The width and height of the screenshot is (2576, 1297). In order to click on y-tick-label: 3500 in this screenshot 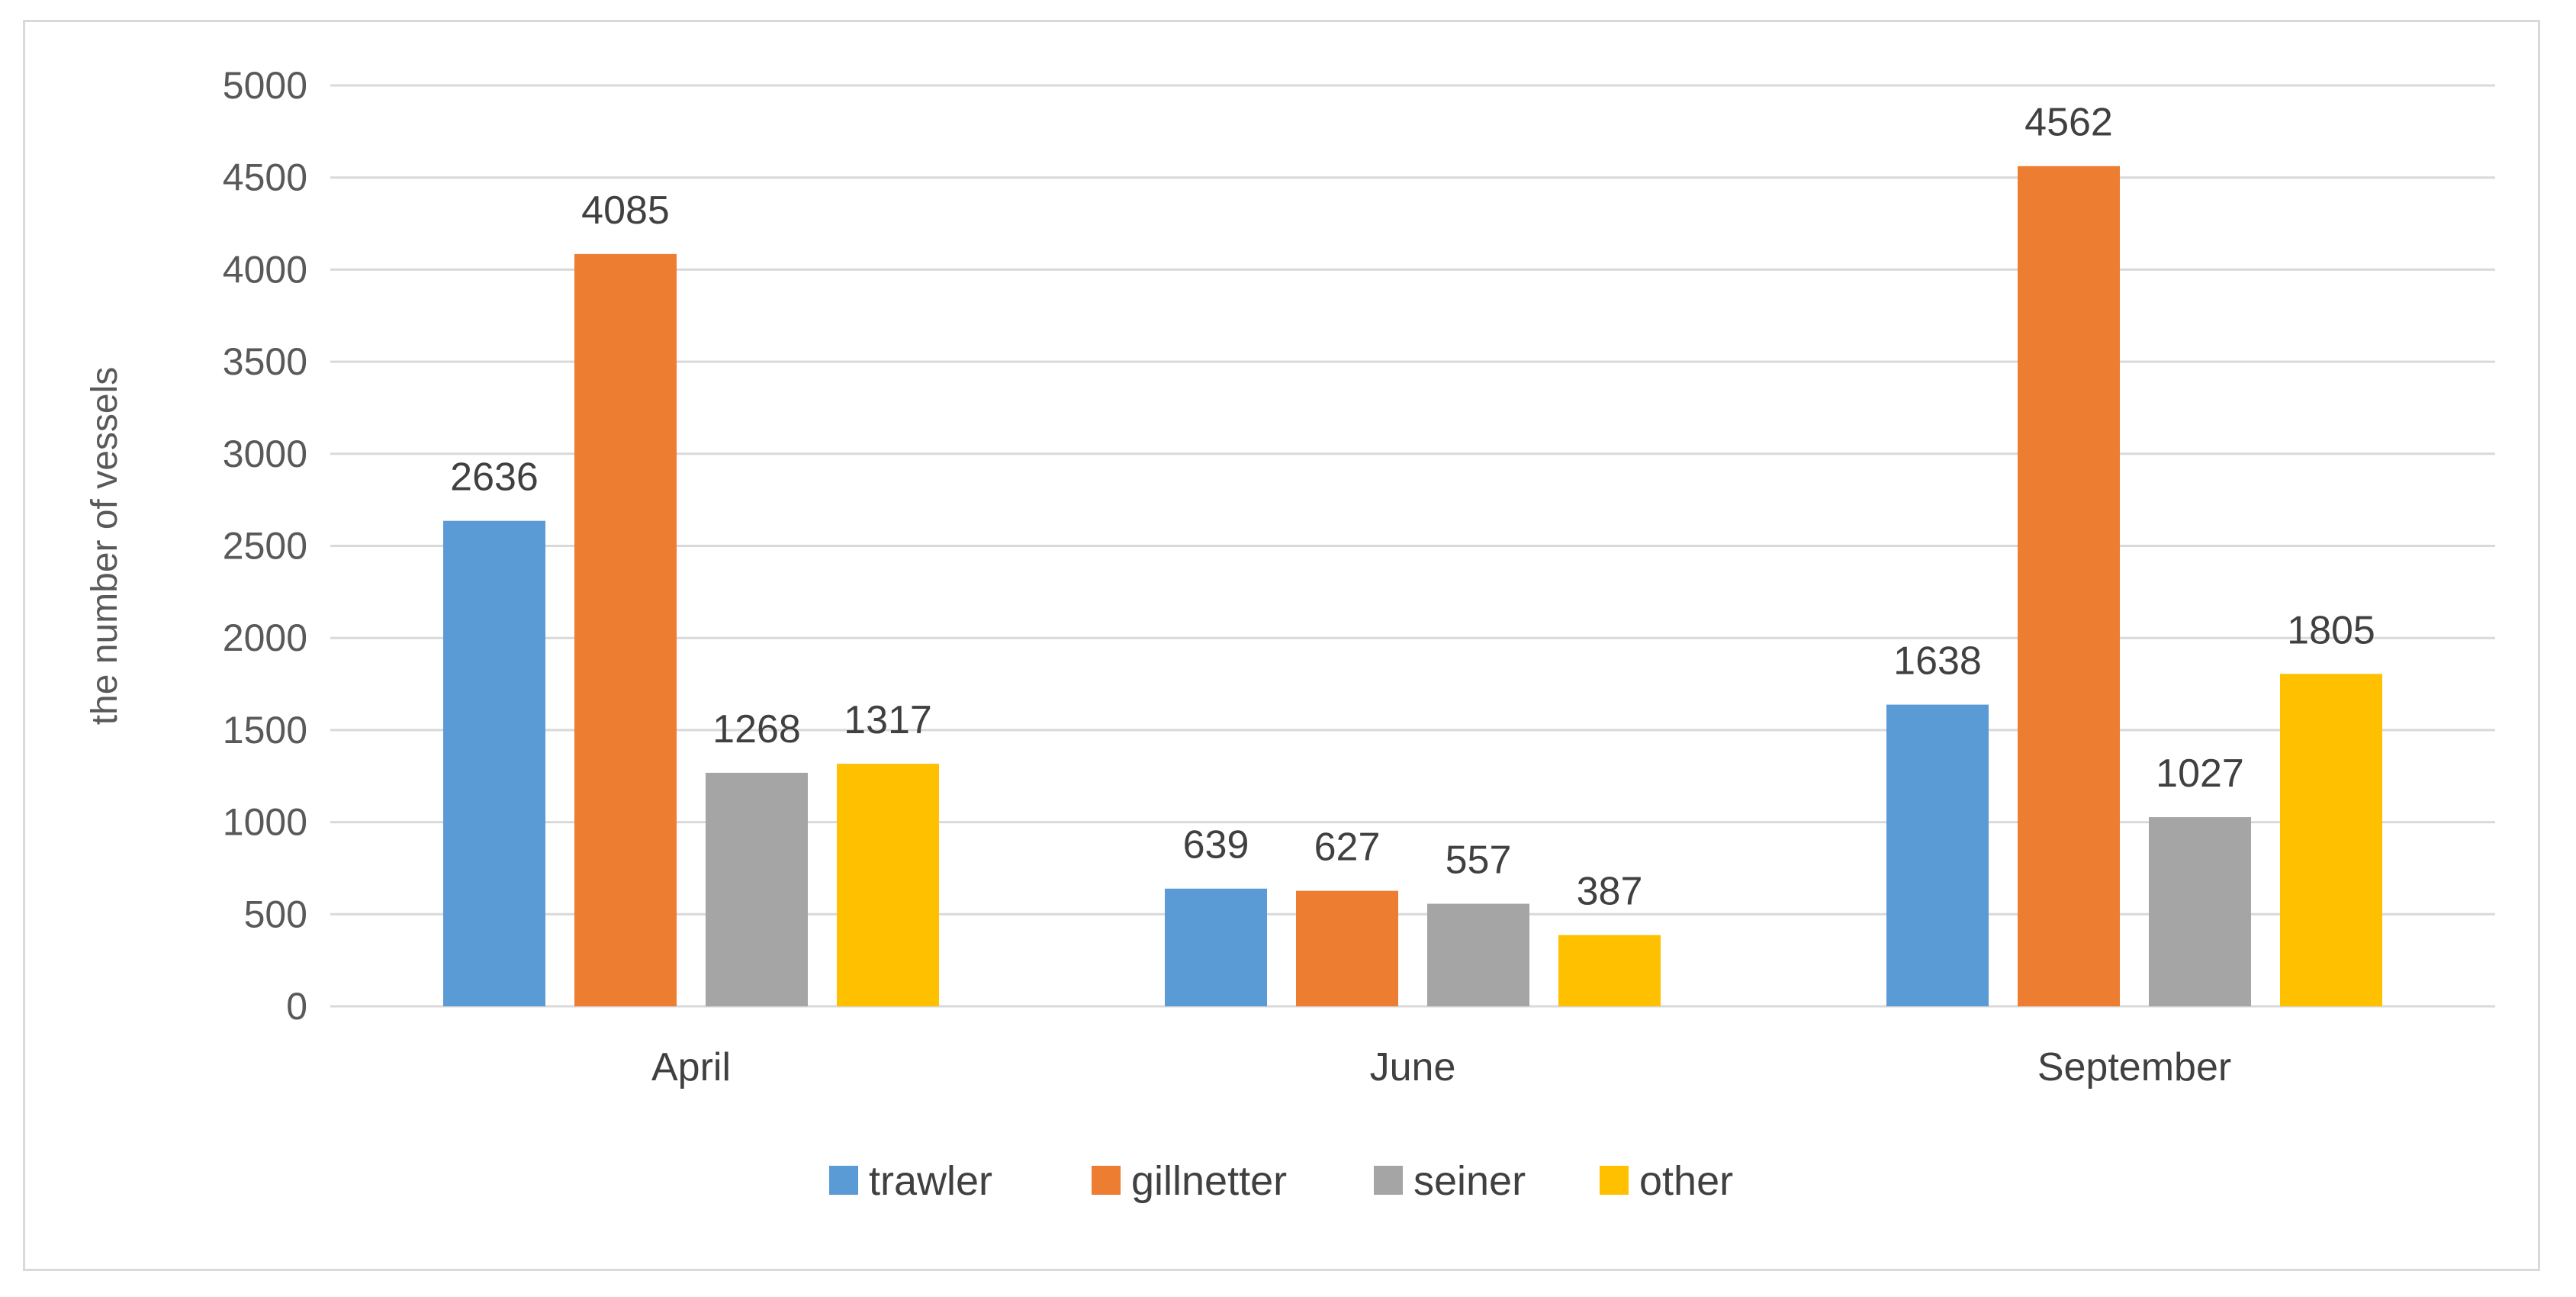, I will do `click(265, 362)`.